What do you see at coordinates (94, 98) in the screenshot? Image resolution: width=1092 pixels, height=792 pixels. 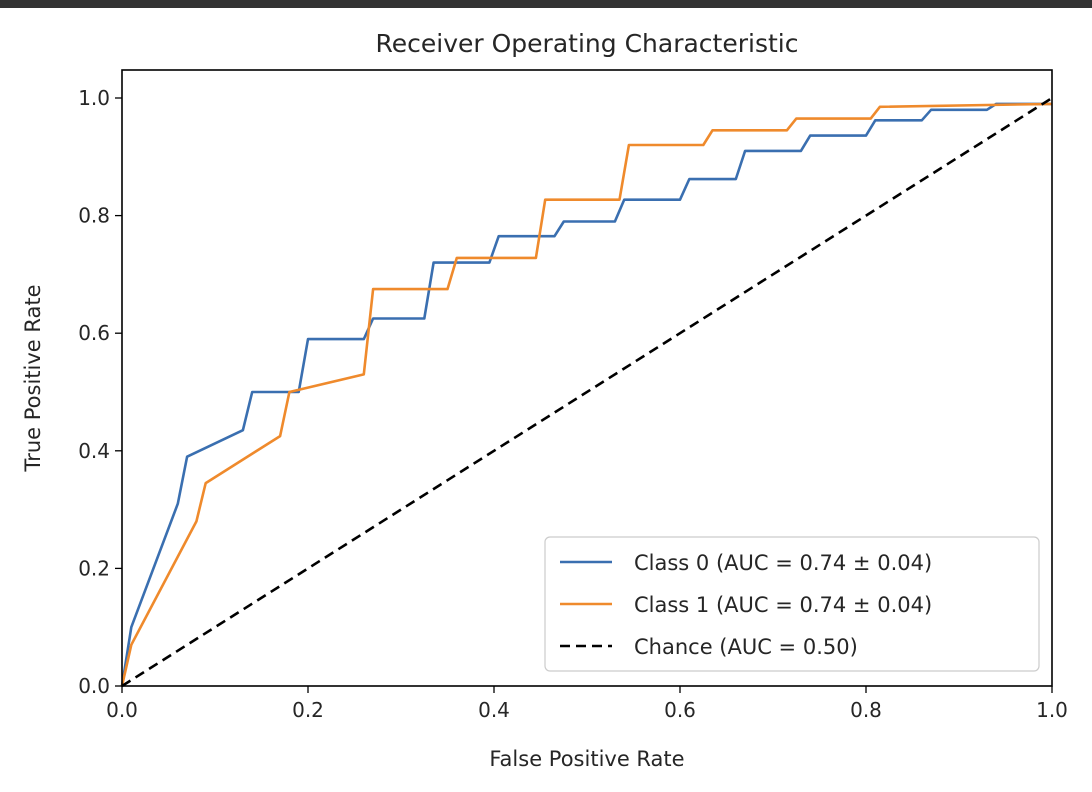 I see `y-tick-label-5: 1.0` at bounding box center [94, 98].